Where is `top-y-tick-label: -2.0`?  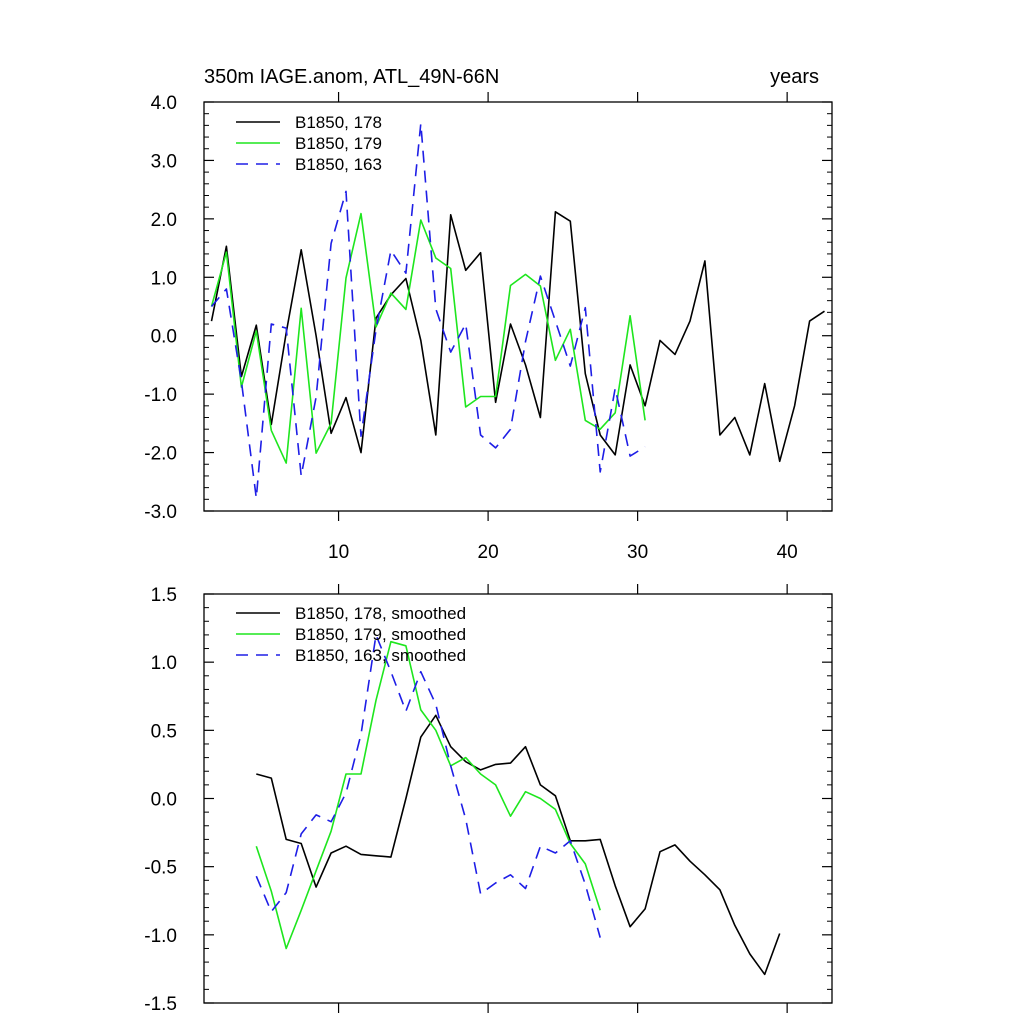 top-y-tick-label: -2.0 is located at coordinates (160, 454).